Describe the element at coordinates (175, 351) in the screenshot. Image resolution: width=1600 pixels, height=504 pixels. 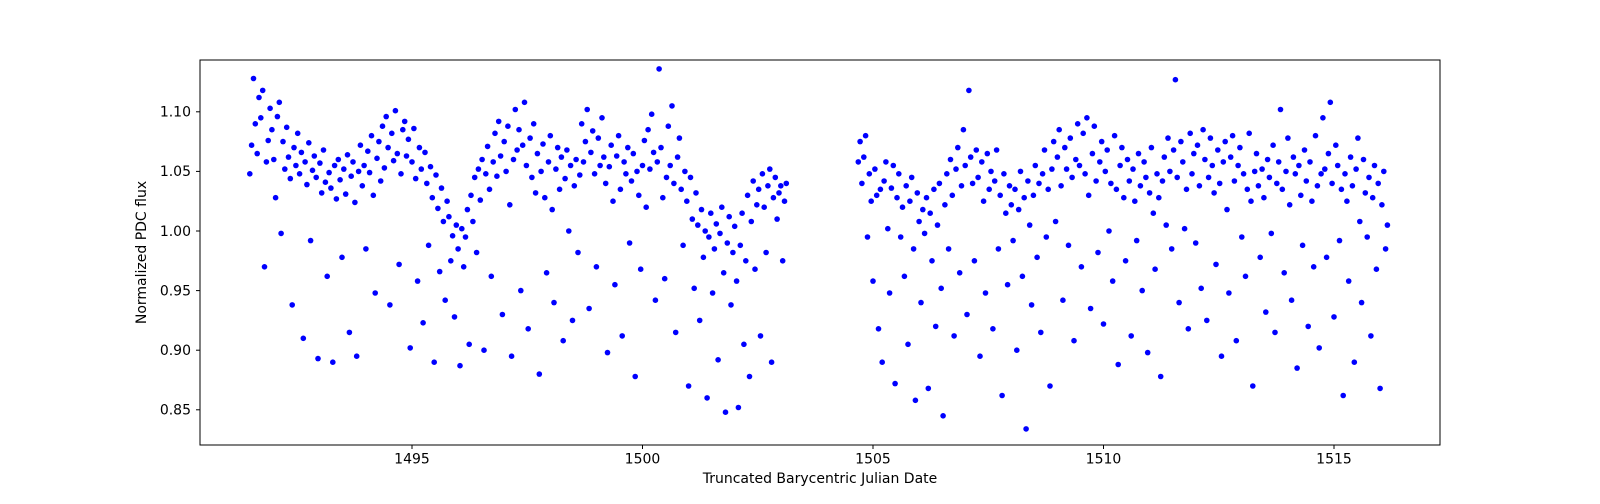
I see `y-tick-label: 0.90` at that location.